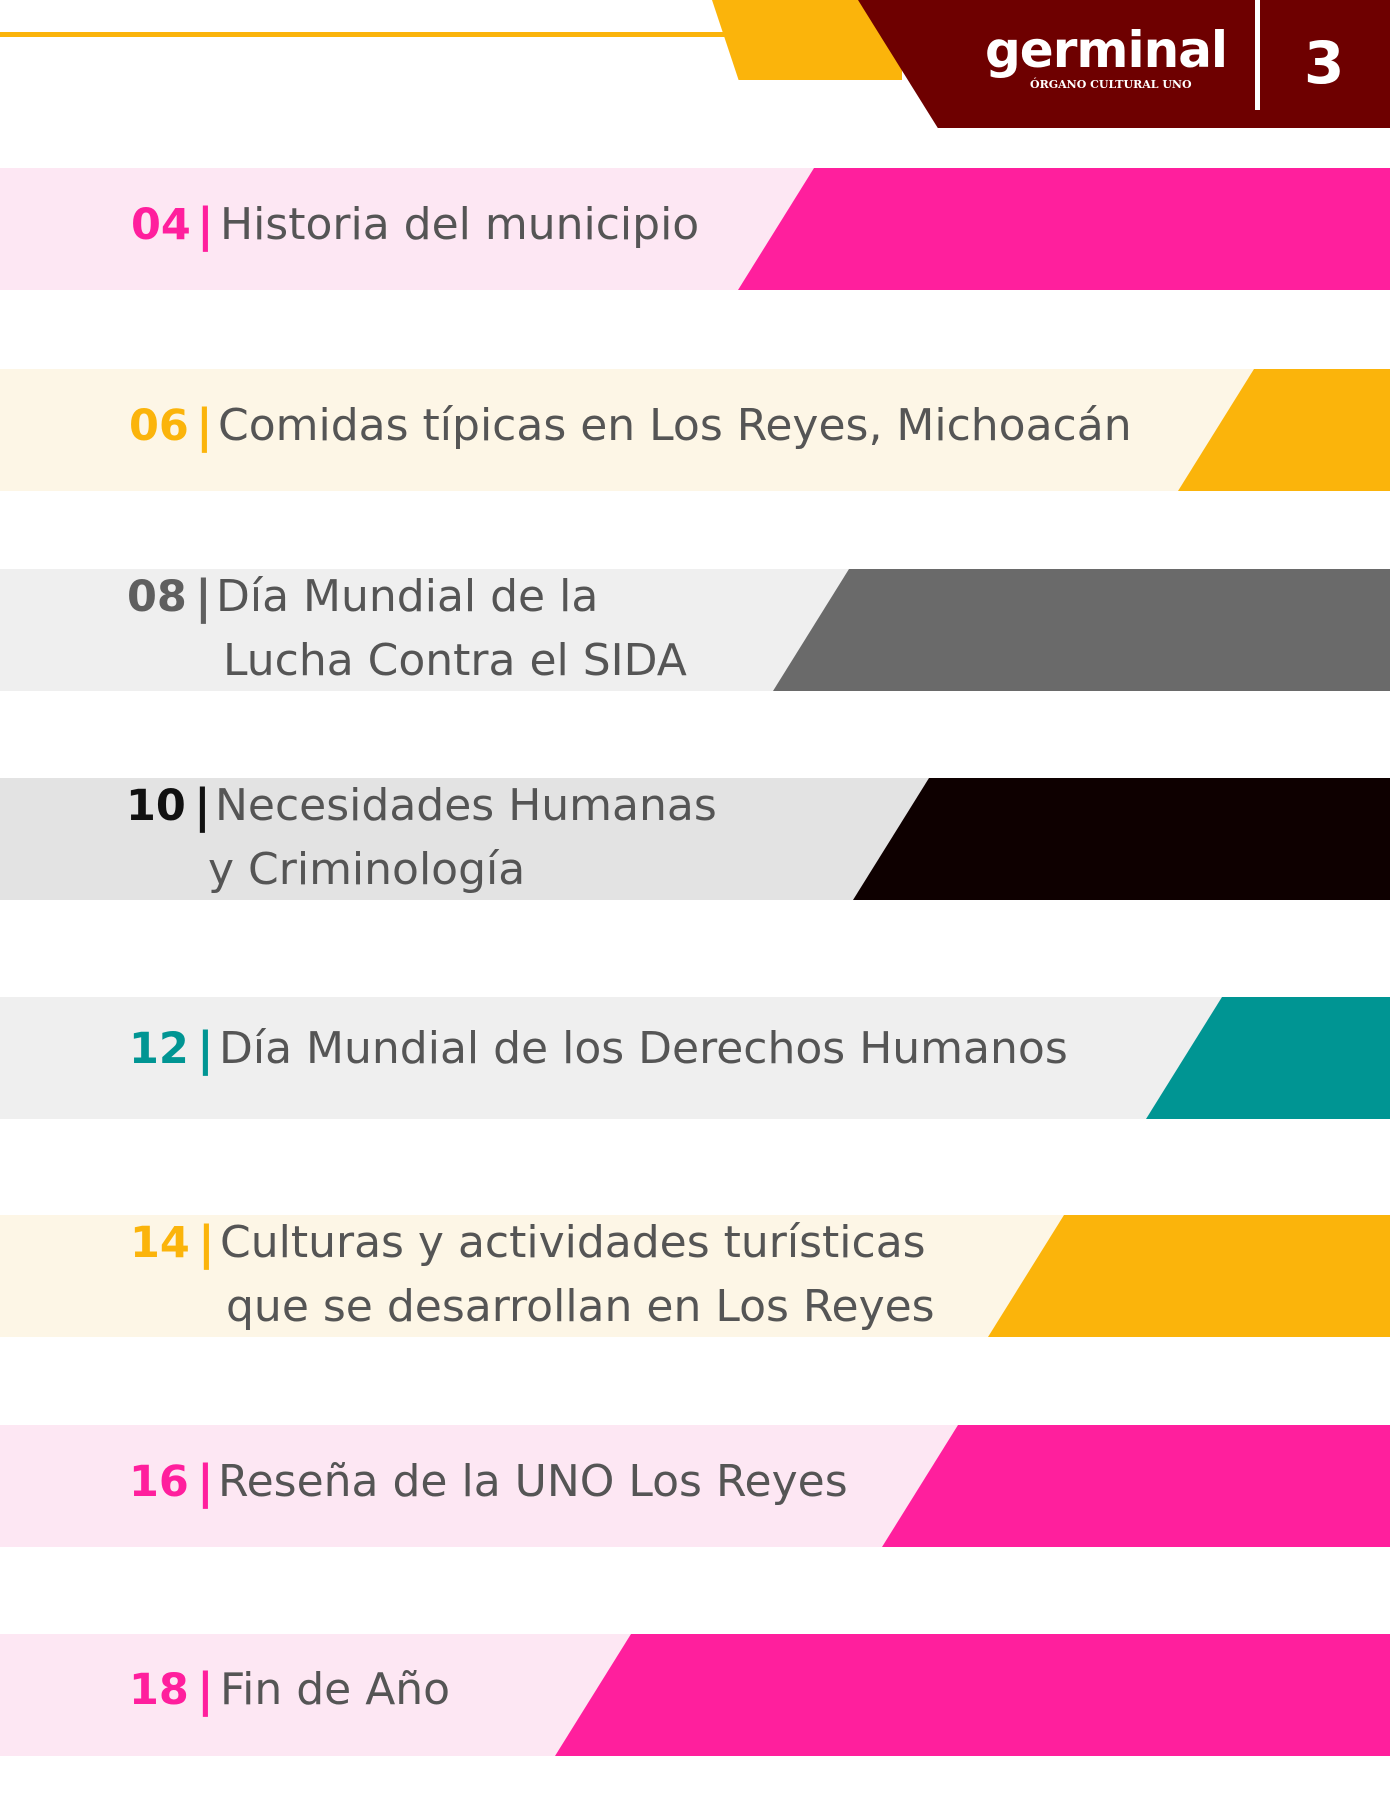 The width and height of the screenshot is (1390, 1800). Describe the element at coordinates (580, 1306) in the screenshot. I see `toc-title-line: que se desarrollan en Los Reyes` at that location.